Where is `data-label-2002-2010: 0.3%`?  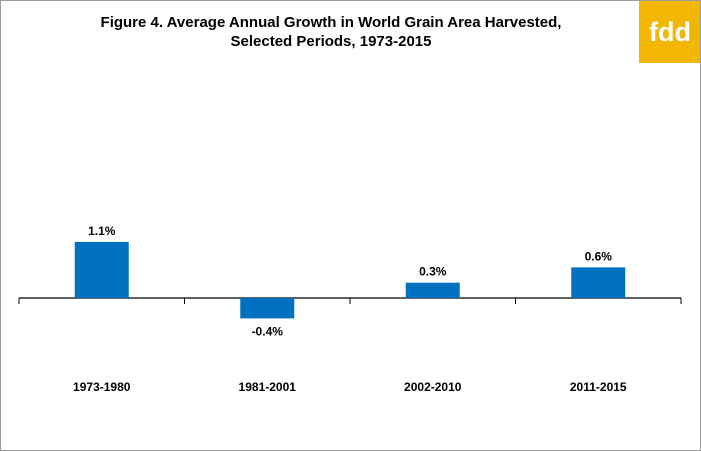
data-label-2002-2010: 0.3% is located at coordinates (433, 272).